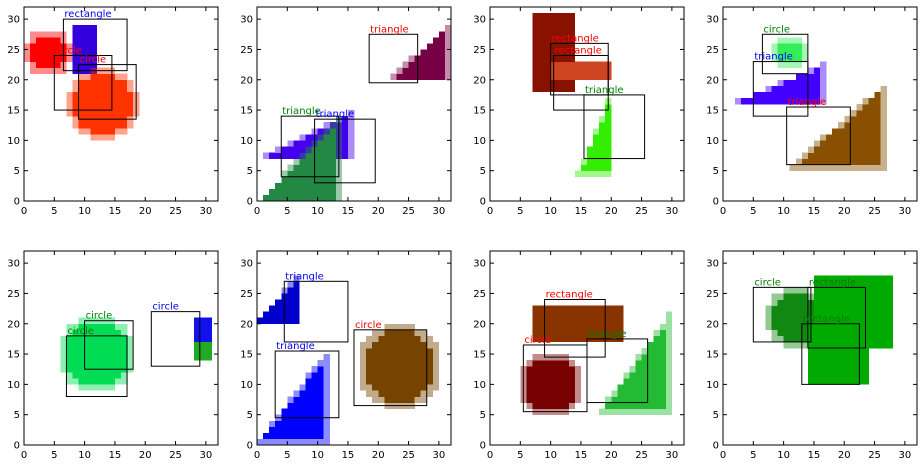 This screenshot has height=466, width=923. What do you see at coordinates (581, 211) in the screenshot?
I see `x-tick-label: 15` at bounding box center [581, 211].